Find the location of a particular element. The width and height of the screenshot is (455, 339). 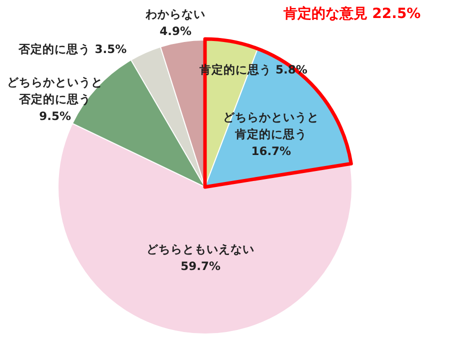

data-label: 59.7% is located at coordinates (201, 266).